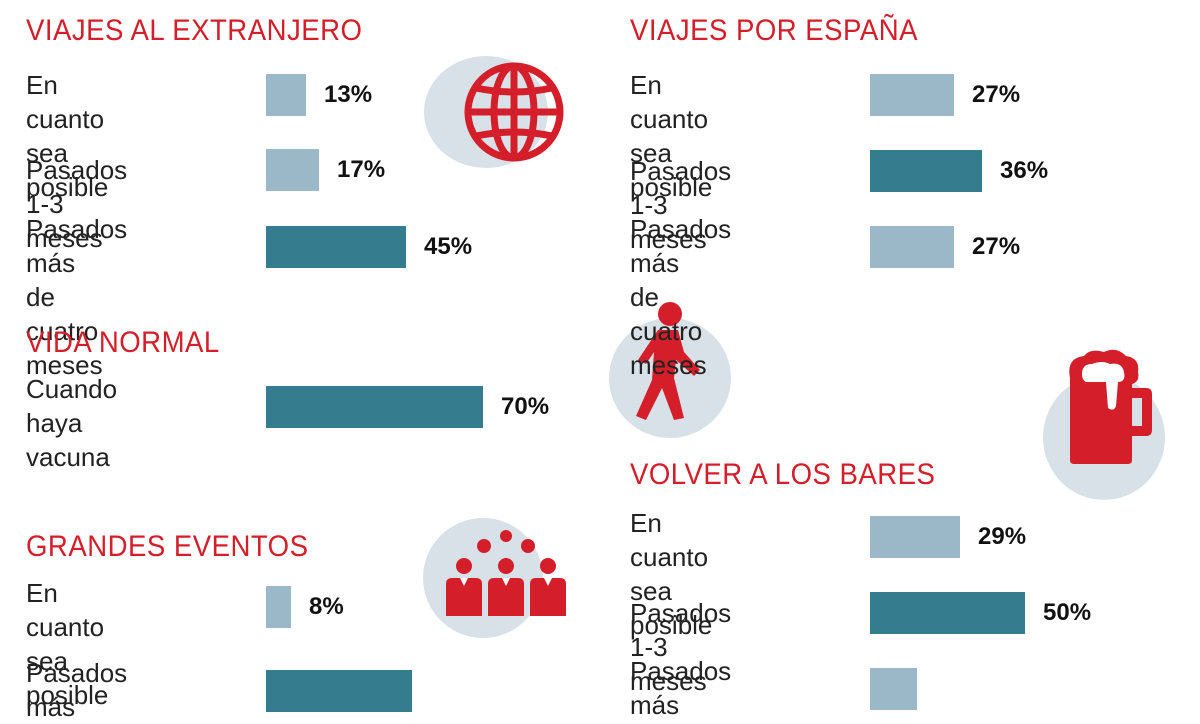 The image size is (1200, 724). I want to click on bar-value-label: 29%, so click(1002, 536).